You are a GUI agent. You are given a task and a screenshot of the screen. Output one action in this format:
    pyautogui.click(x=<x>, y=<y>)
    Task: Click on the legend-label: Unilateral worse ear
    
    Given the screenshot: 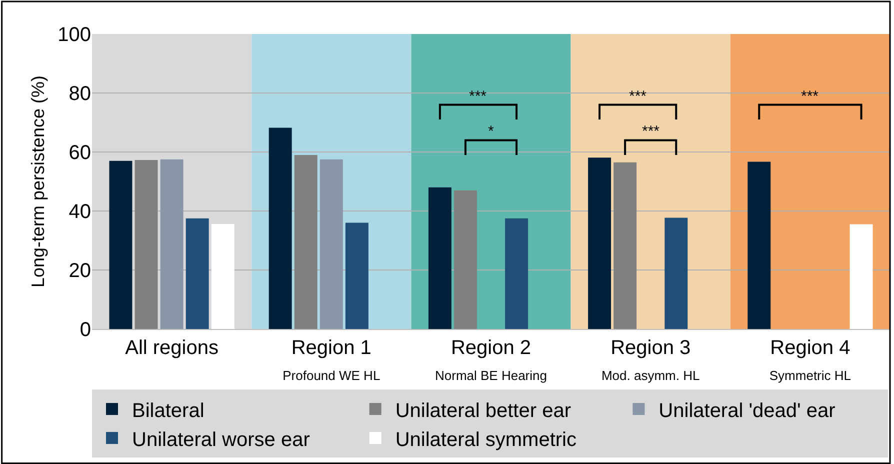 What is the action you would take?
    pyautogui.click(x=221, y=439)
    